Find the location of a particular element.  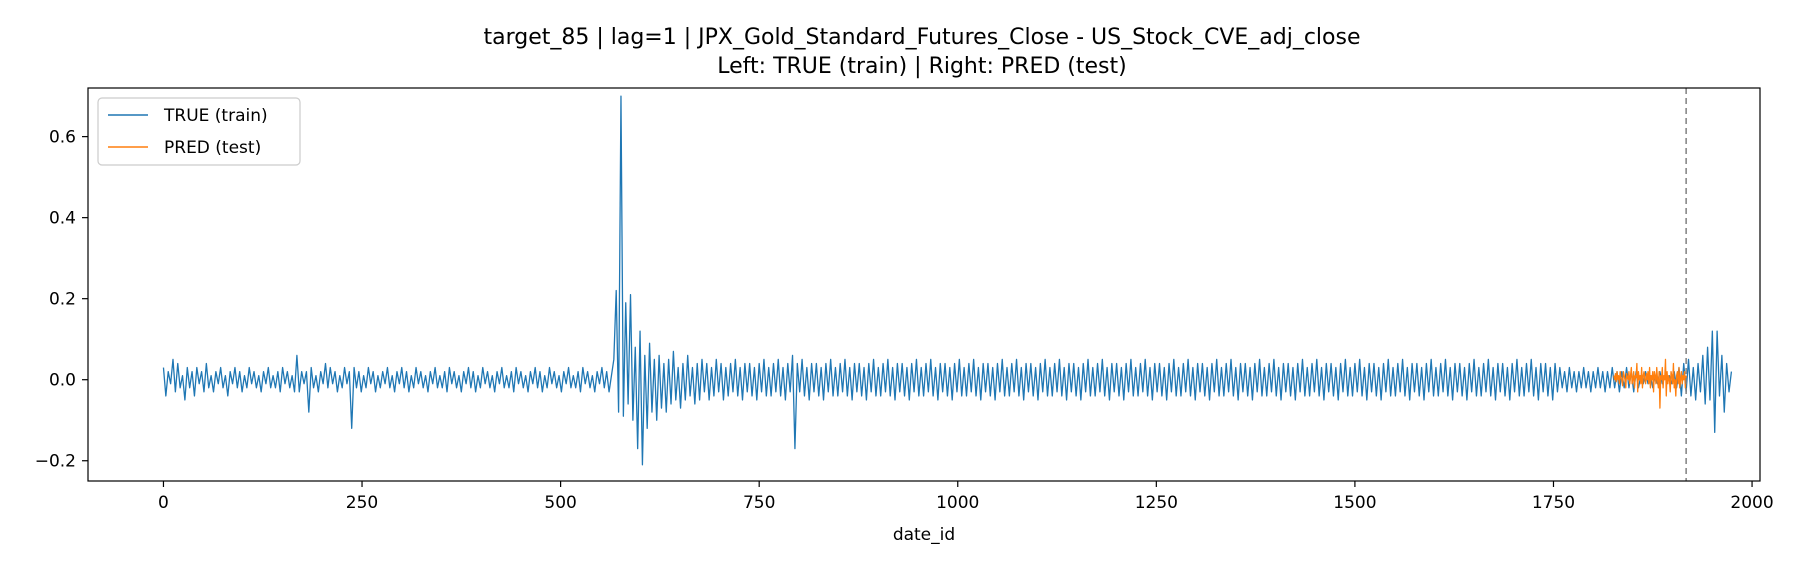

chart-subtitle: Left: TRUE (train) | Right: PRED (test) is located at coordinates (921, 66).